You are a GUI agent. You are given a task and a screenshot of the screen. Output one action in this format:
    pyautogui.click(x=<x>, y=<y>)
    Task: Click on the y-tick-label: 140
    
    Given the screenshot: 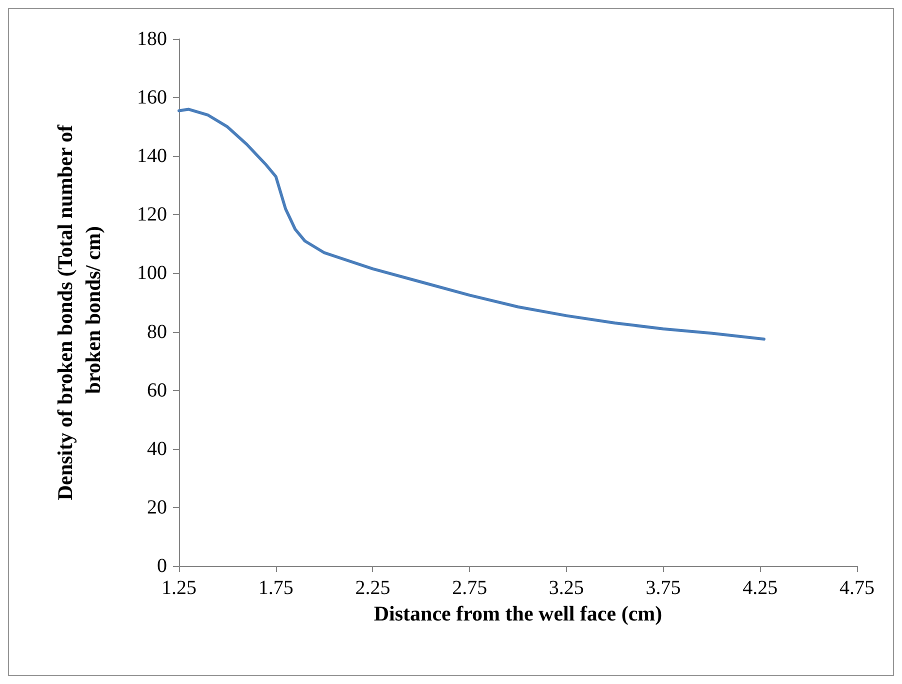 What is the action you would take?
    pyautogui.click(x=152, y=156)
    